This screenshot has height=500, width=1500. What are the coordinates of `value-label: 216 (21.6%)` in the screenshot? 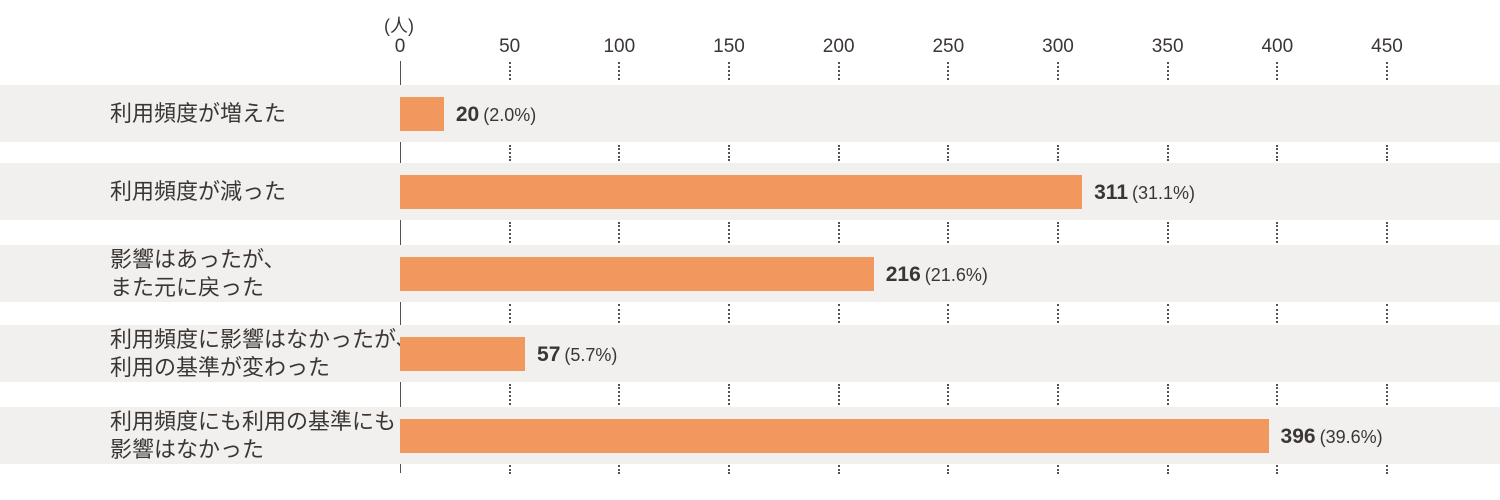 It's located at (937, 275).